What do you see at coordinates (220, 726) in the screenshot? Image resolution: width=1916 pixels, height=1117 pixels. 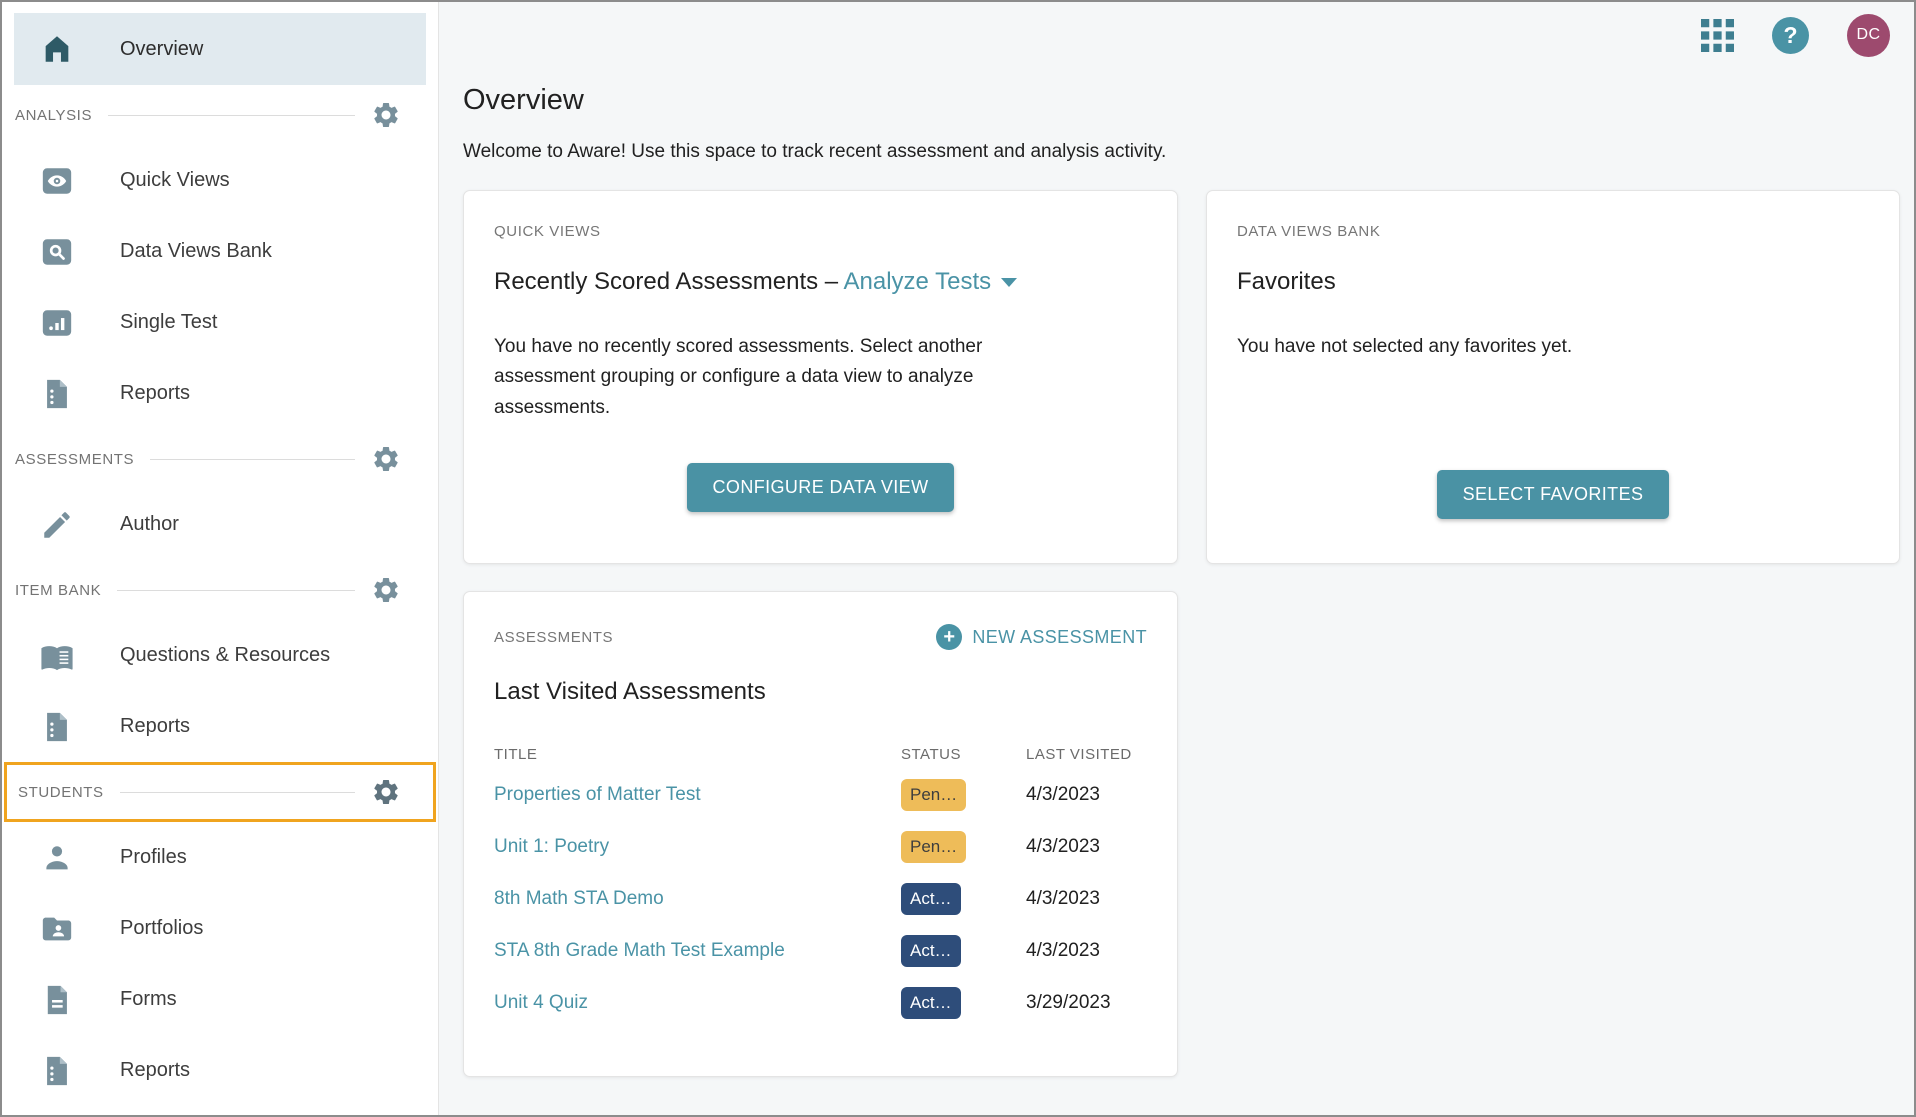 I see `sidebar-item-item-bank-reports: Reports` at bounding box center [220, 726].